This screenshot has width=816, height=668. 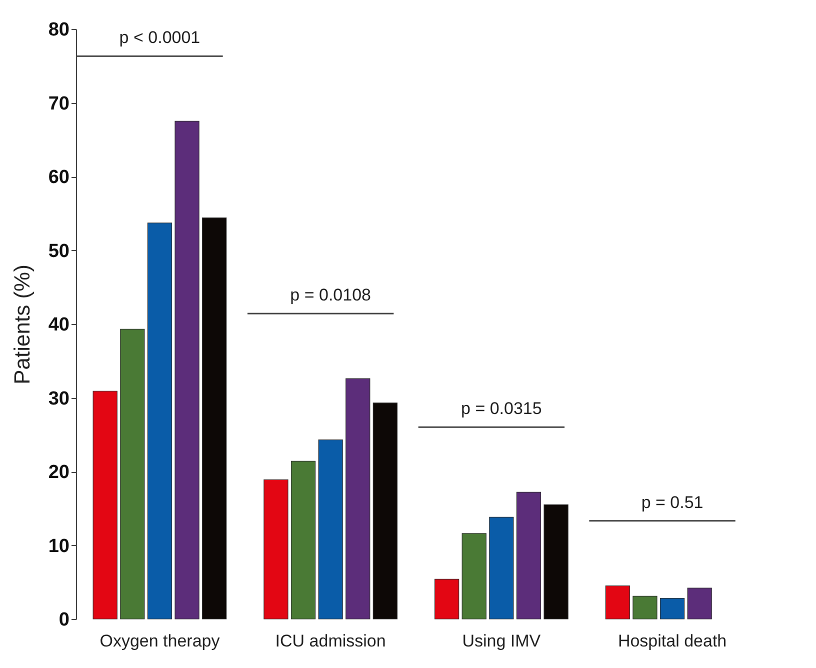 What do you see at coordinates (59, 325) in the screenshot?
I see `y-tick-label: 40` at bounding box center [59, 325].